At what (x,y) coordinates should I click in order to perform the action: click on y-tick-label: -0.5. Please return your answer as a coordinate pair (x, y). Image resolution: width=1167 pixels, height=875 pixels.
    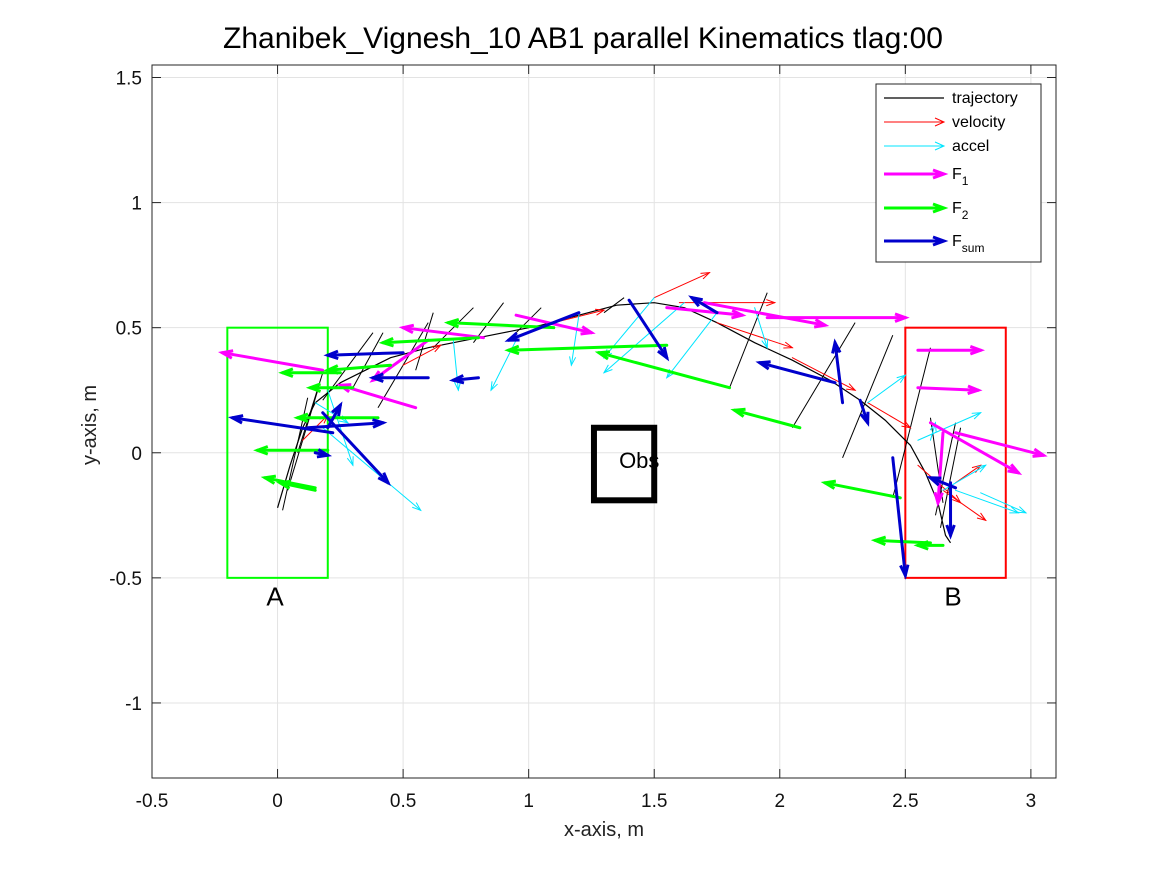
    Looking at the image, I should click on (125, 579).